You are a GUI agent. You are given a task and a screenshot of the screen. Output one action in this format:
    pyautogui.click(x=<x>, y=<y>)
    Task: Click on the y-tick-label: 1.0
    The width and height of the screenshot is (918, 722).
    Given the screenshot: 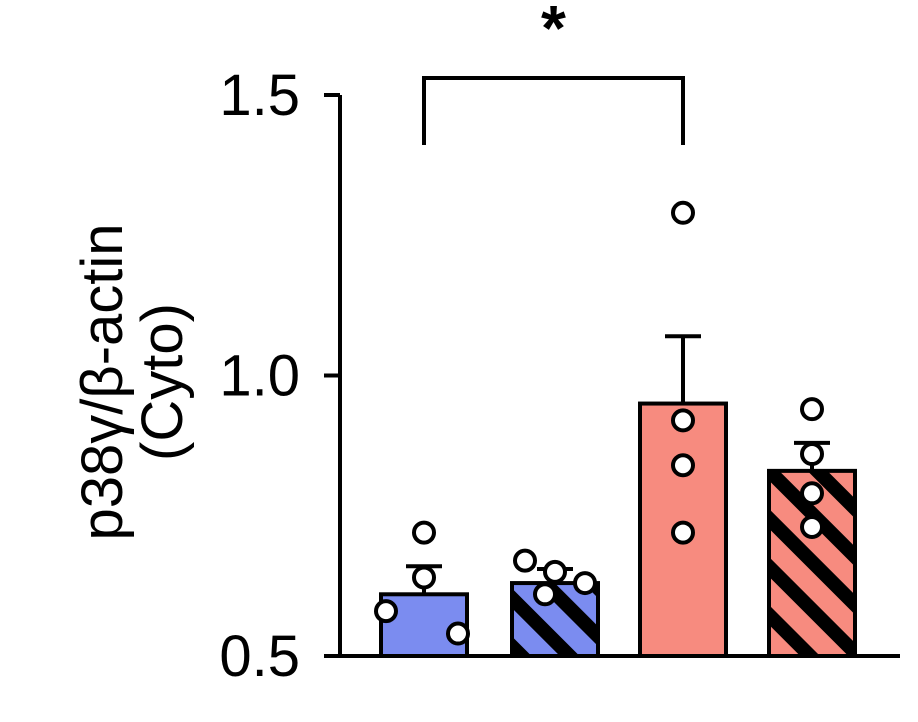 What is the action you would take?
    pyautogui.click(x=259, y=376)
    